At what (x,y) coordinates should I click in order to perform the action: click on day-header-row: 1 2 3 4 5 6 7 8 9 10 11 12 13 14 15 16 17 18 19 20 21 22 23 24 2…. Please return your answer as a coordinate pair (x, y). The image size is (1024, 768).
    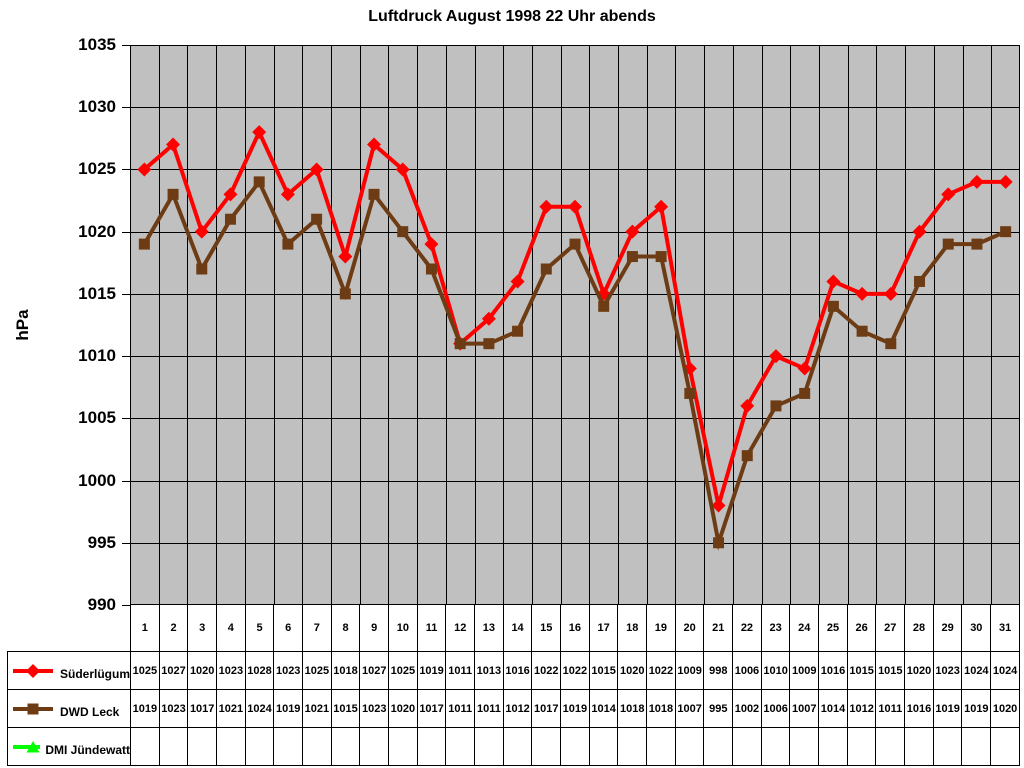
    Looking at the image, I should click on (514, 628).